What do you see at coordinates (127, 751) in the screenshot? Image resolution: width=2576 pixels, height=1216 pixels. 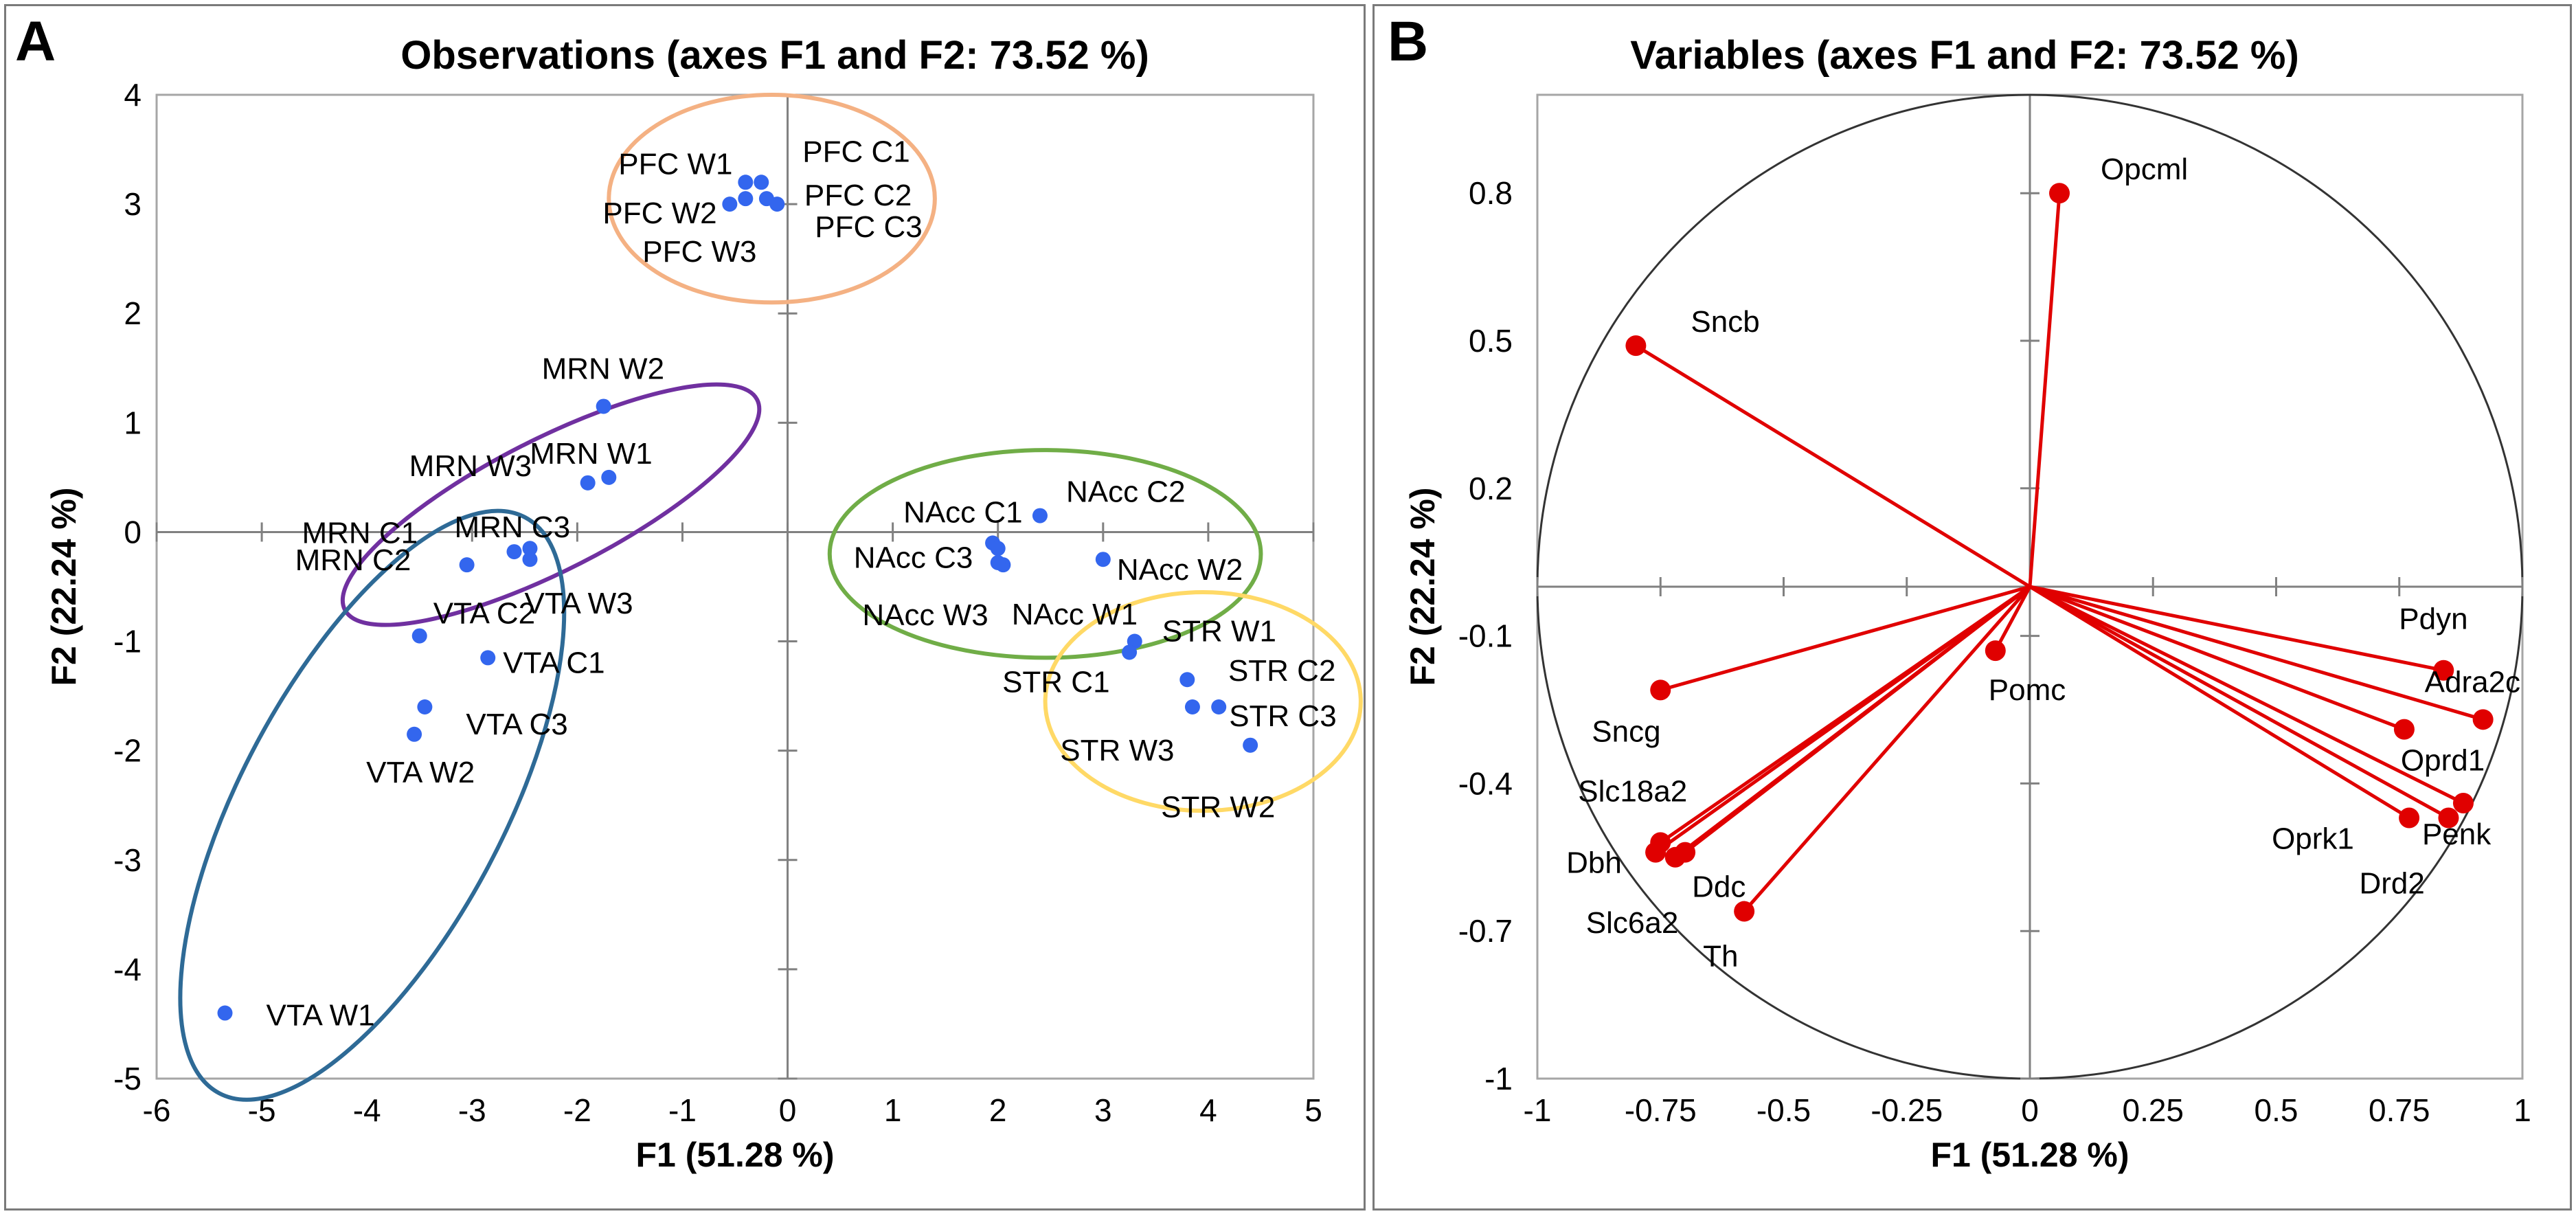 I see `y-tick-label-a: -2` at bounding box center [127, 751].